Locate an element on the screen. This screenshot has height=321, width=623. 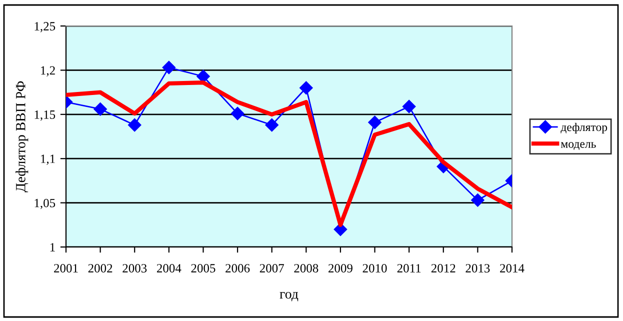
x-tick-label: 2001 is located at coordinates (66, 268).